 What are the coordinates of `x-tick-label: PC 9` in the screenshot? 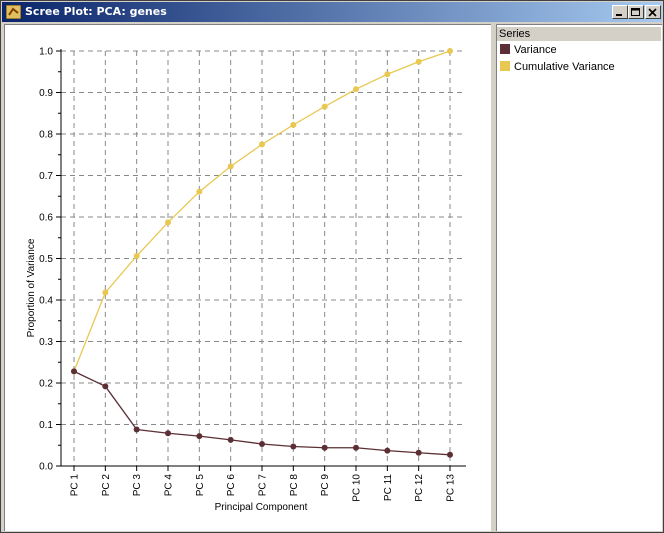 It's located at (325, 485).